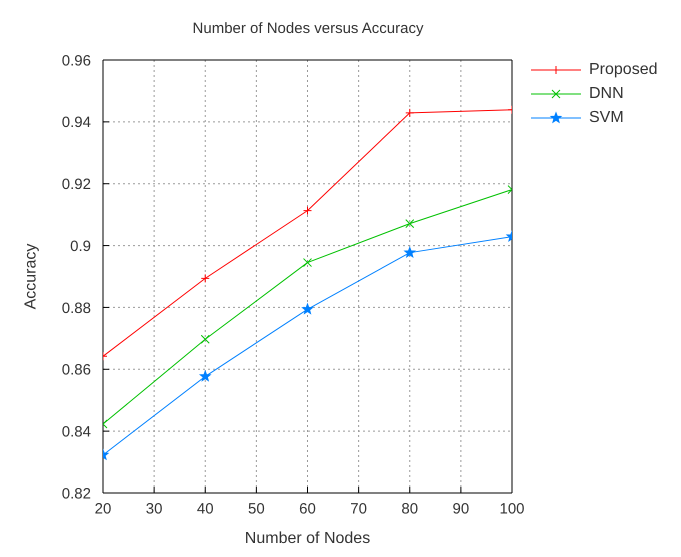 The height and width of the screenshot is (557, 681). What do you see at coordinates (409, 509) in the screenshot?
I see `x-tick-label: 80` at bounding box center [409, 509].